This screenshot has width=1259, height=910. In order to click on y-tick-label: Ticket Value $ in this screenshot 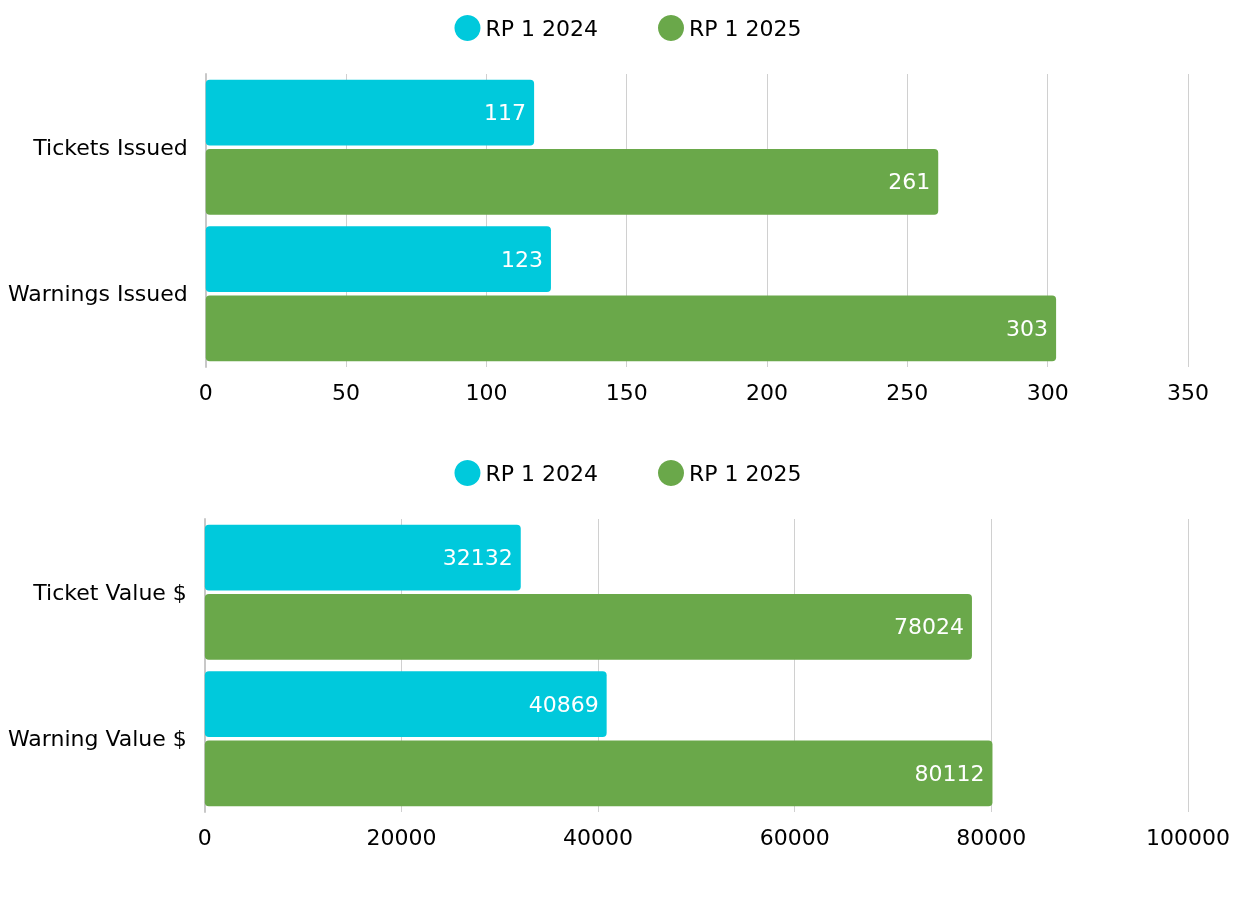, I will do `click(109, 592)`.